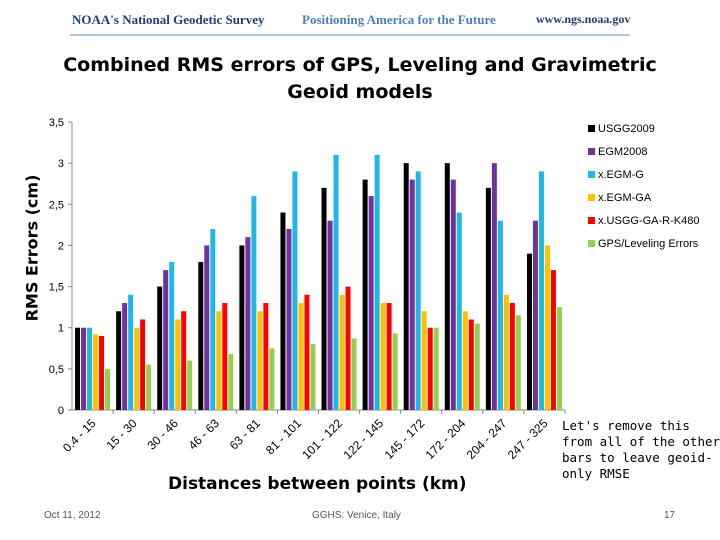 The image size is (720, 540). I want to click on y-tick-label: 2,5, so click(56, 205).